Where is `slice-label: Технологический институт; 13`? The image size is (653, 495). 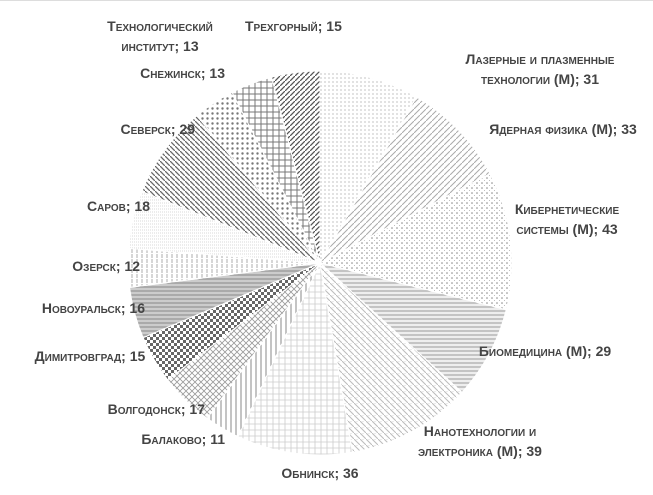 slice-label: Технологический институт; 13 is located at coordinates (160, 36).